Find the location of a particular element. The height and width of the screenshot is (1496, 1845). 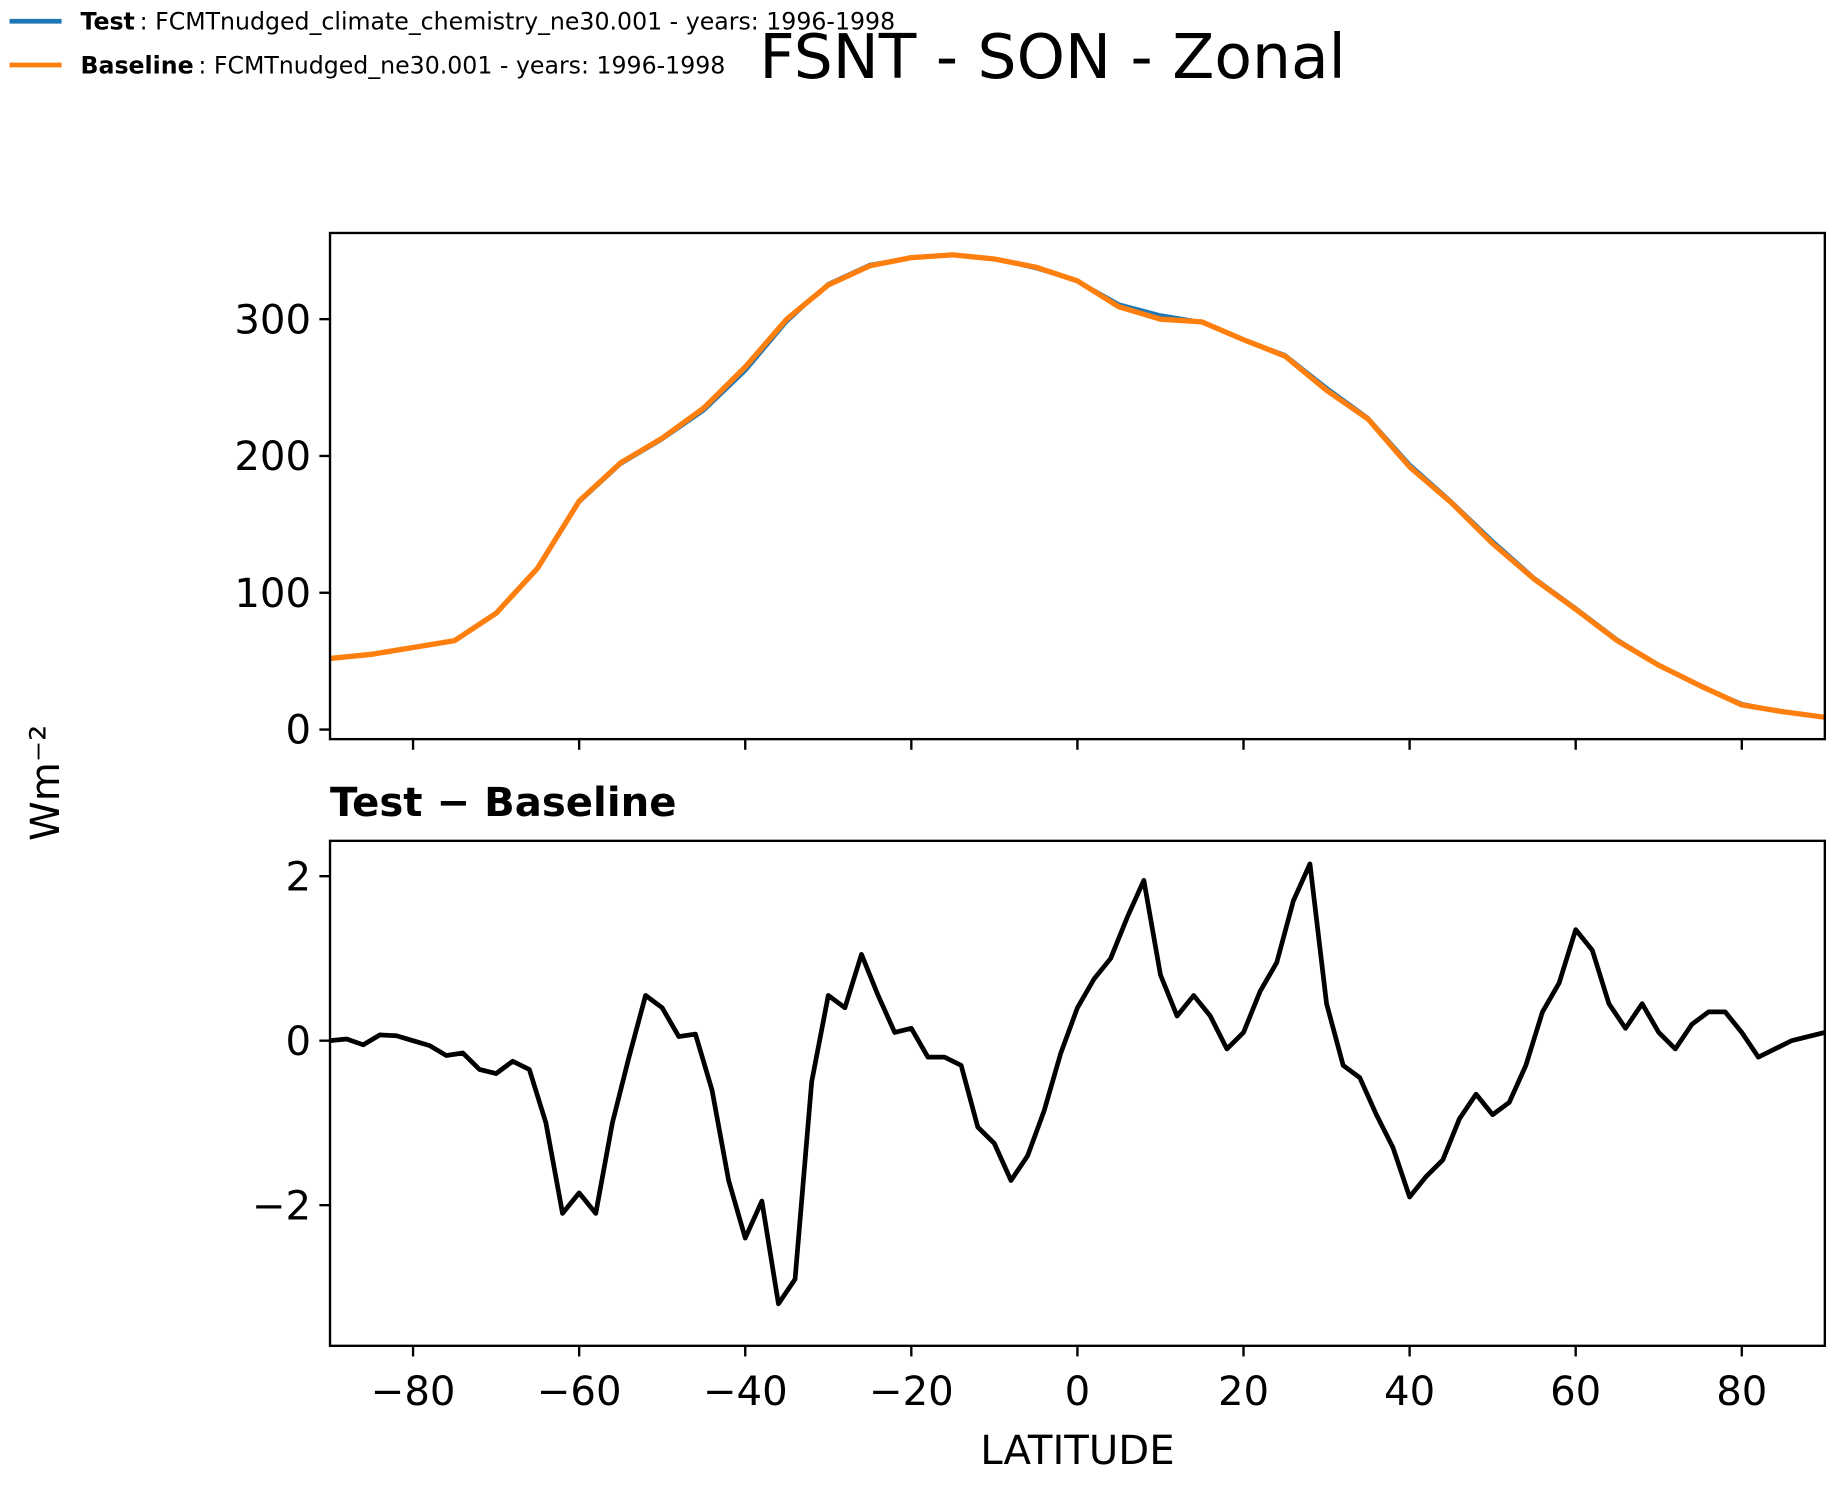

x-tick-label: 60 is located at coordinates (1575, 1392).